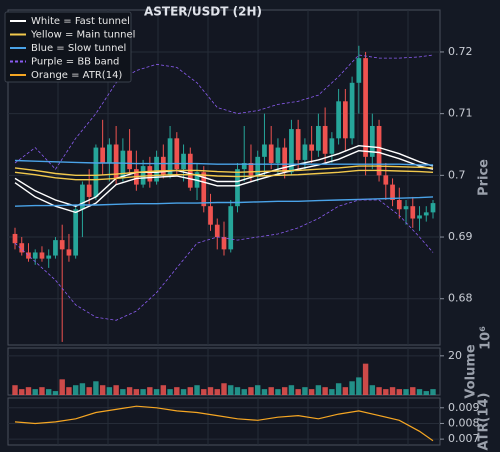 This screenshot has width=500, height=452. What do you see at coordinates (457, 174) in the screenshot?
I see `y-tick-label: 0.7` at bounding box center [457, 174].